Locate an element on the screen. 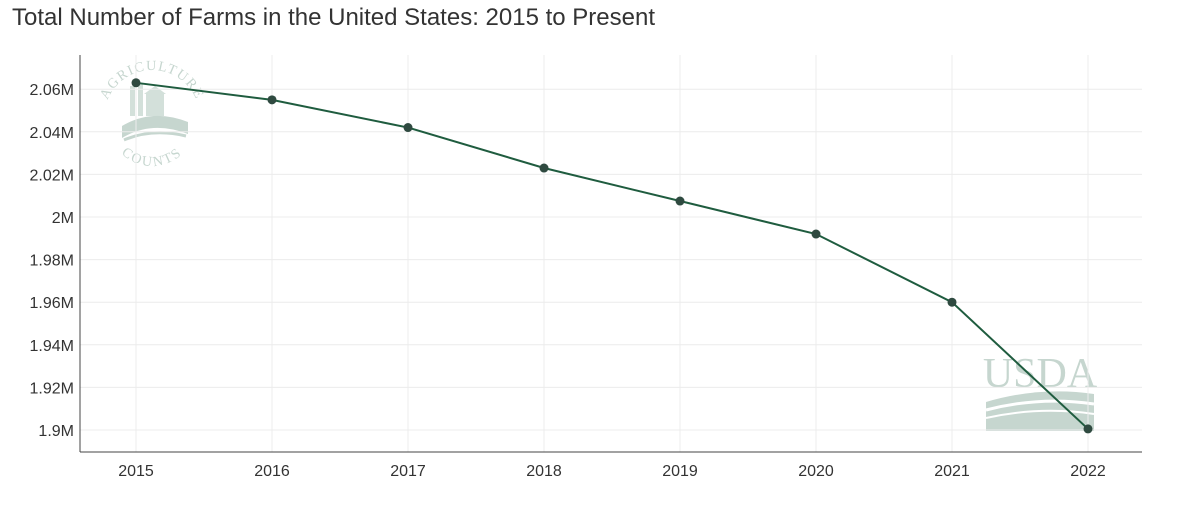  y-tick-label: 1.9M is located at coordinates (56, 431).